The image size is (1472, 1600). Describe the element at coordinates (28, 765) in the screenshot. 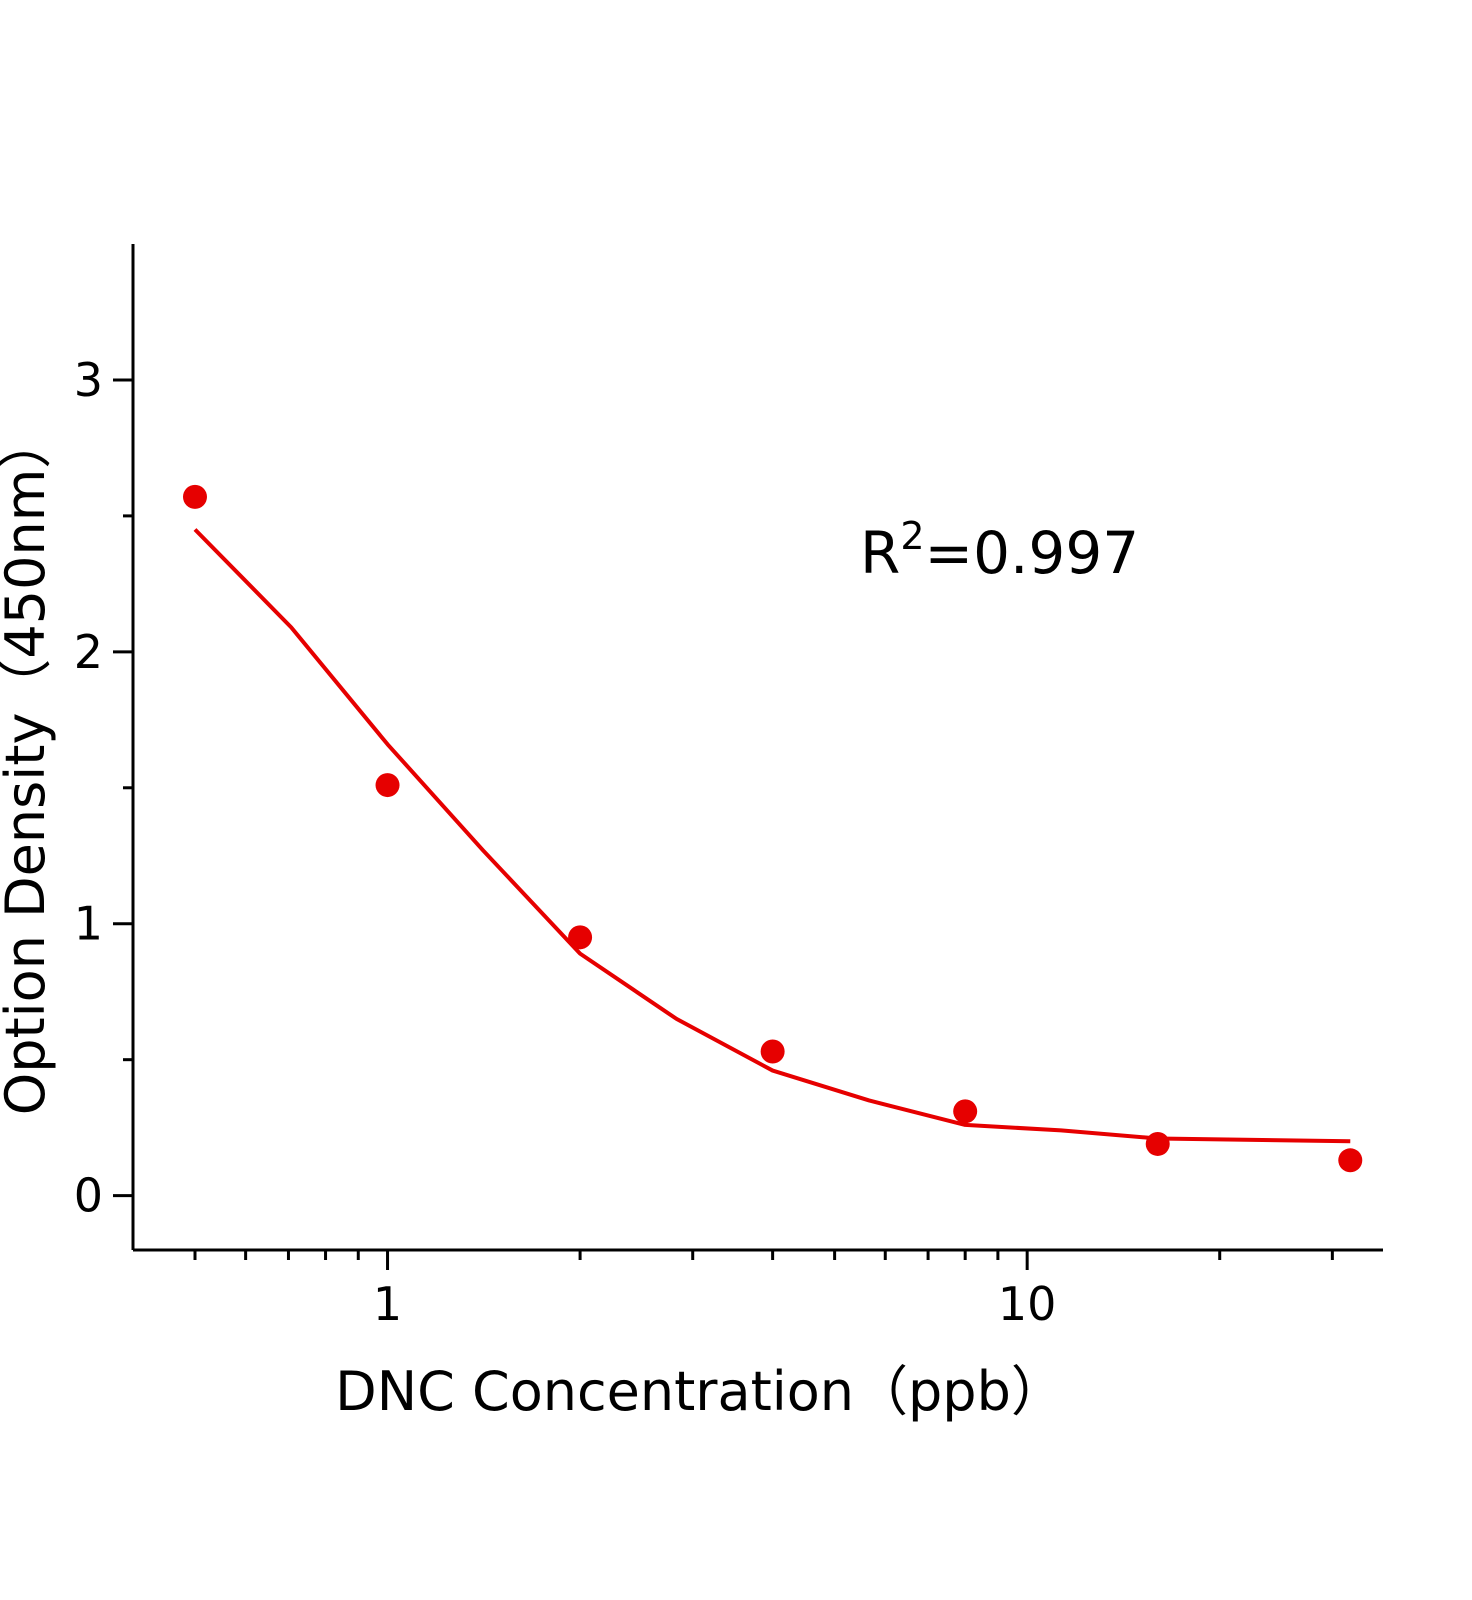

I see `y-axis-title: Option Density（450nm）` at that location.